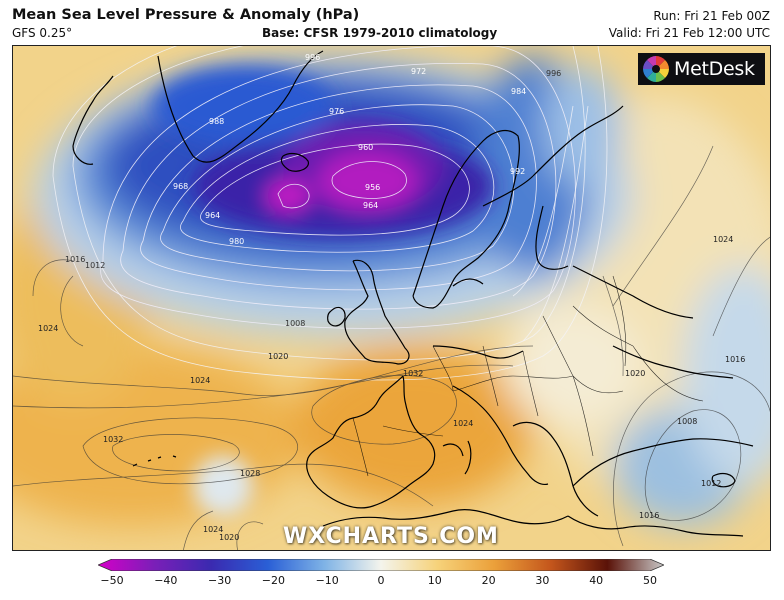 This screenshot has width=784, height=600. What do you see at coordinates (216, 121) in the screenshot?
I see `isobar-label: 988` at bounding box center [216, 121].